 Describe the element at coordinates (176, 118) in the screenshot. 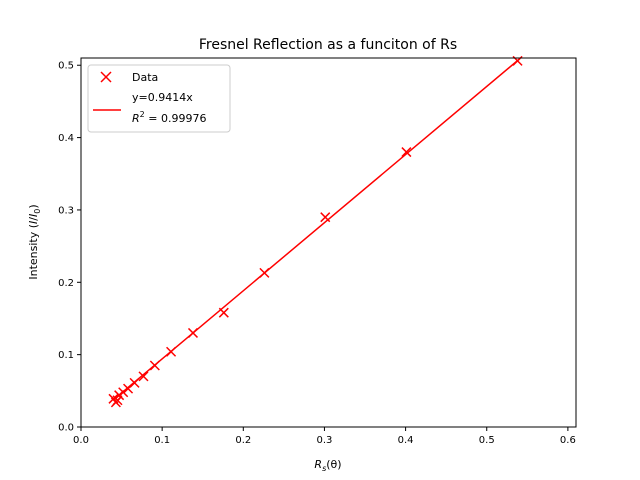

I see `legend-r2-tail: = 0.99976` at that location.